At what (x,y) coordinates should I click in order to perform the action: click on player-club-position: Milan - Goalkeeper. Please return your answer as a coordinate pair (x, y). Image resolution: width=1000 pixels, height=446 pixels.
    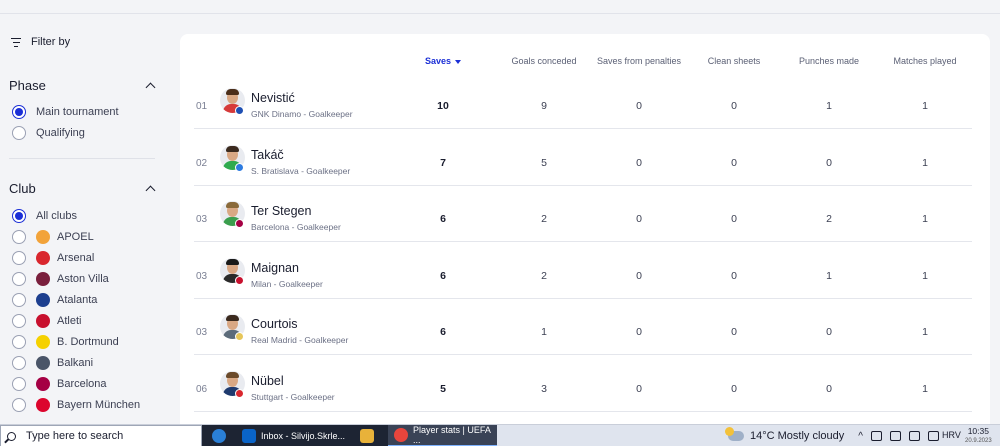
    Looking at the image, I should click on (287, 283).